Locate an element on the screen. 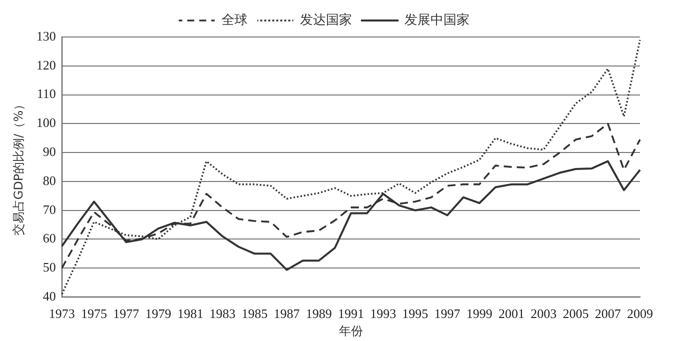  x-axis-title: 年份 is located at coordinates (350, 331).